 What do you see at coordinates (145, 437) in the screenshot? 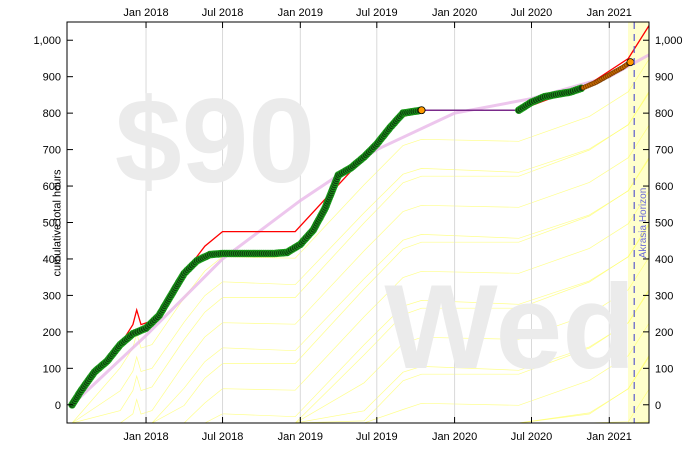
I see `x-tick-label-bottom: Jan 2018` at bounding box center [145, 437].